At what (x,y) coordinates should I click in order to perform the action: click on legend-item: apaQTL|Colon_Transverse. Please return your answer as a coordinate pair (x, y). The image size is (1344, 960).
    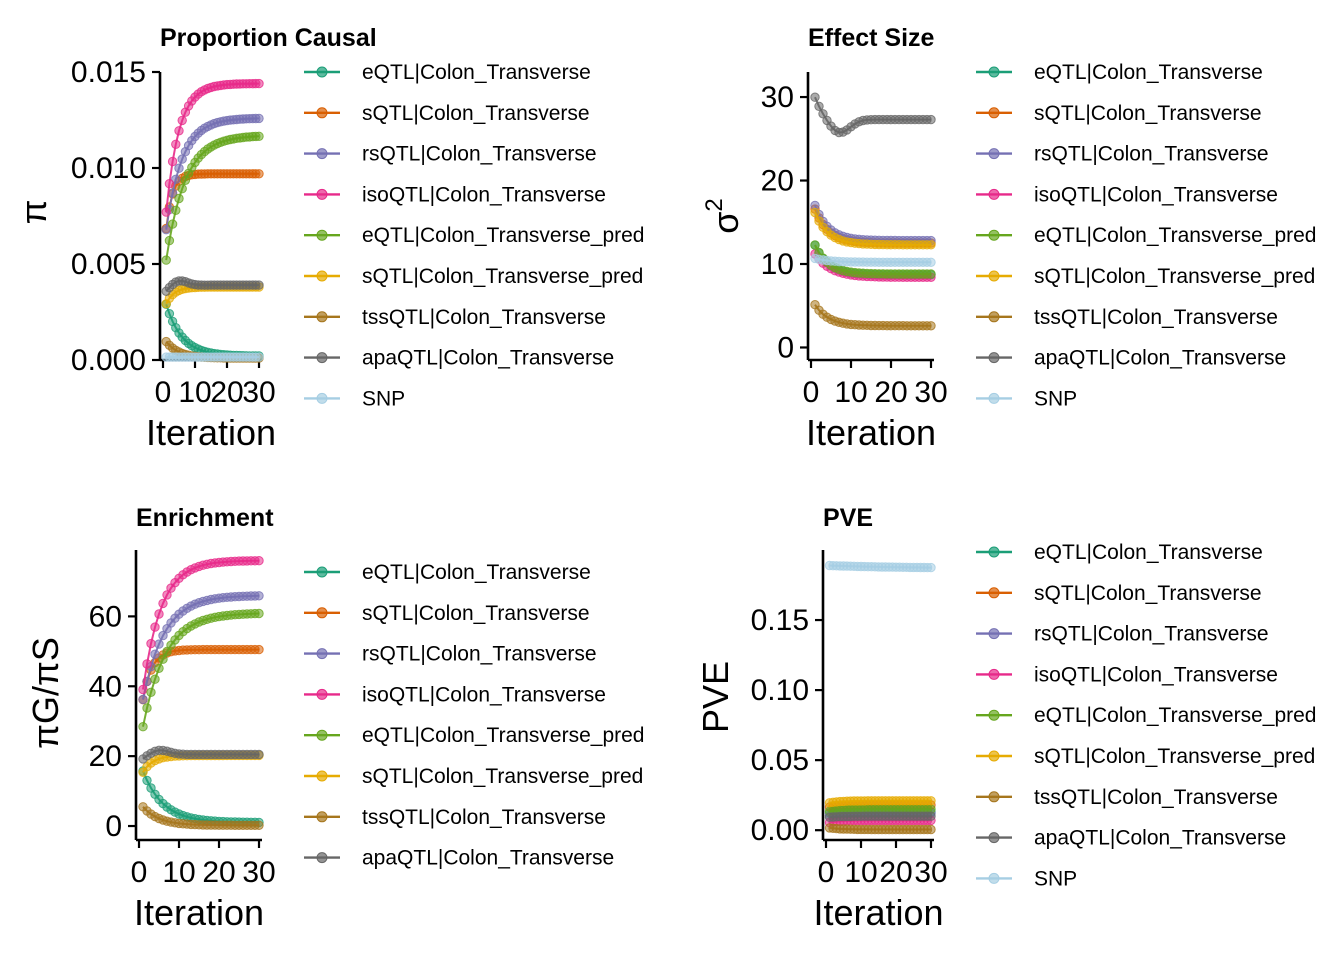
    Looking at the image, I should click on (1131, 838).